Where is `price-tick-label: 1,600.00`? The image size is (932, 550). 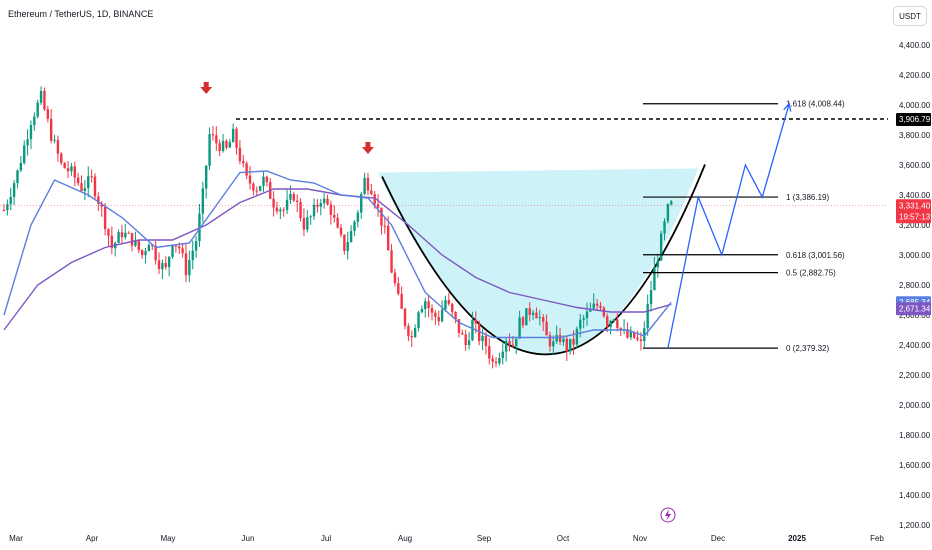 price-tick-label: 1,600.00 is located at coordinates (915, 465).